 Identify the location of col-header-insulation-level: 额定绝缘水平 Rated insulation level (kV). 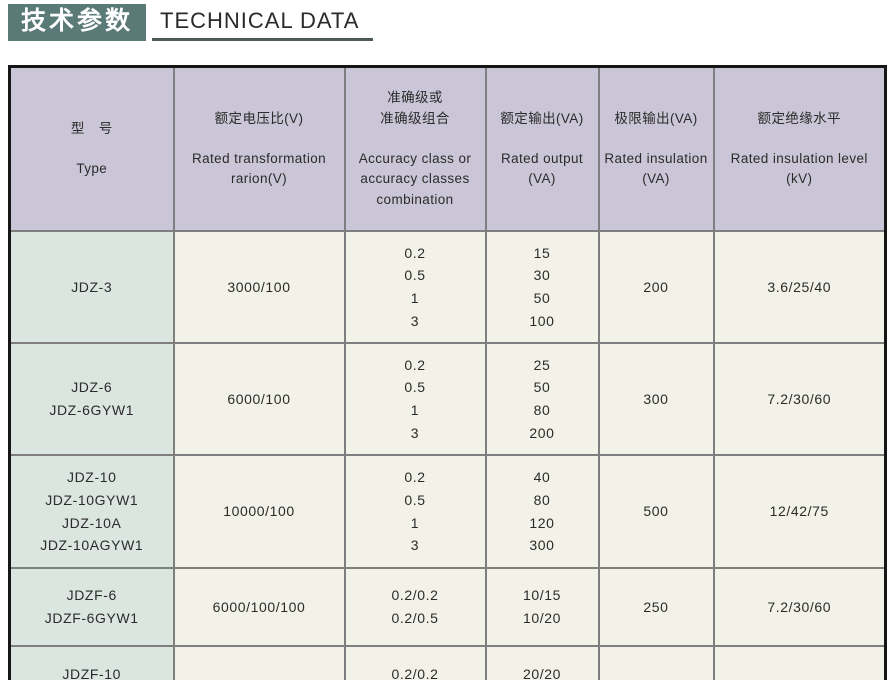
(799, 148).